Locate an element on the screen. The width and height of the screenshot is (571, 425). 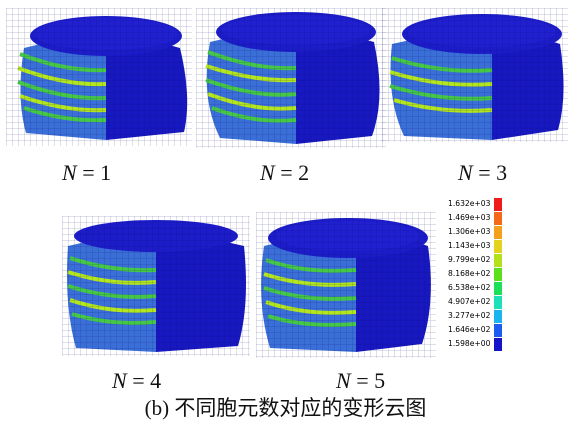
deformation-plot-n5 is located at coordinates (346, 285).